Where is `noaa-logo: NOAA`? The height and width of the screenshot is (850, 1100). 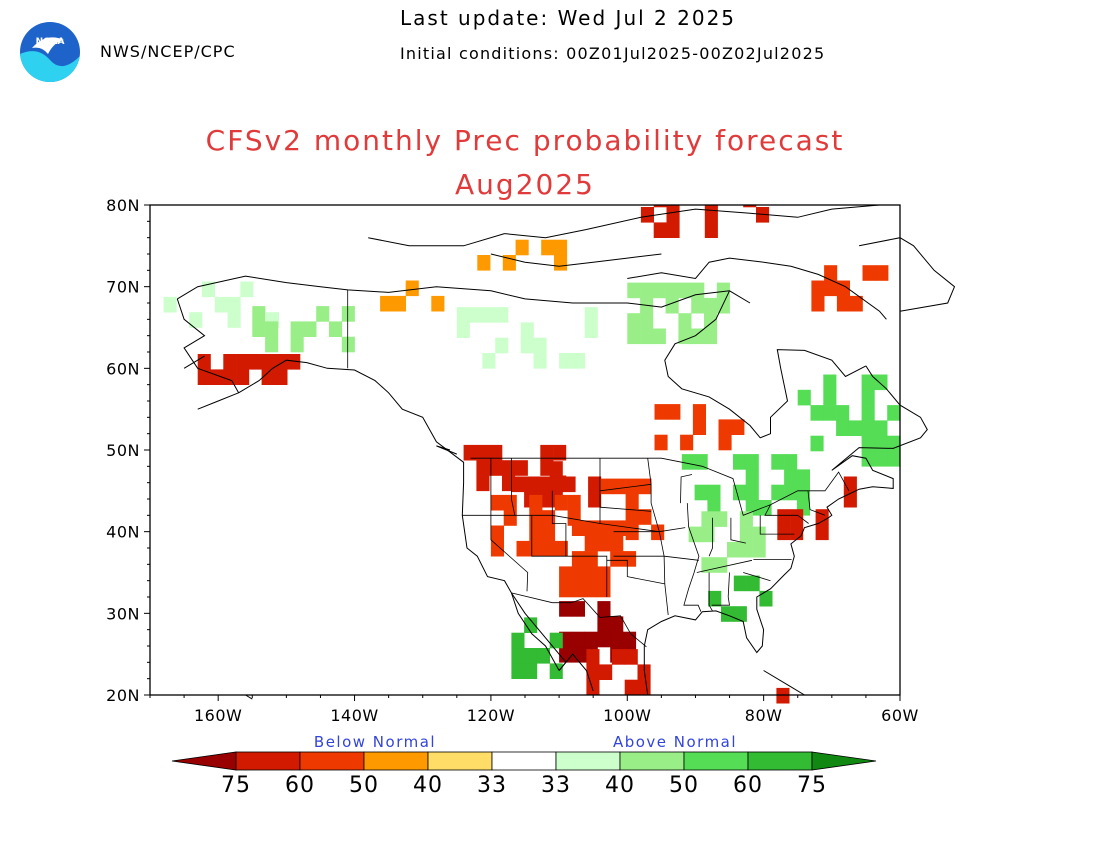
noaa-logo: NOAA is located at coordinates (50, 52).